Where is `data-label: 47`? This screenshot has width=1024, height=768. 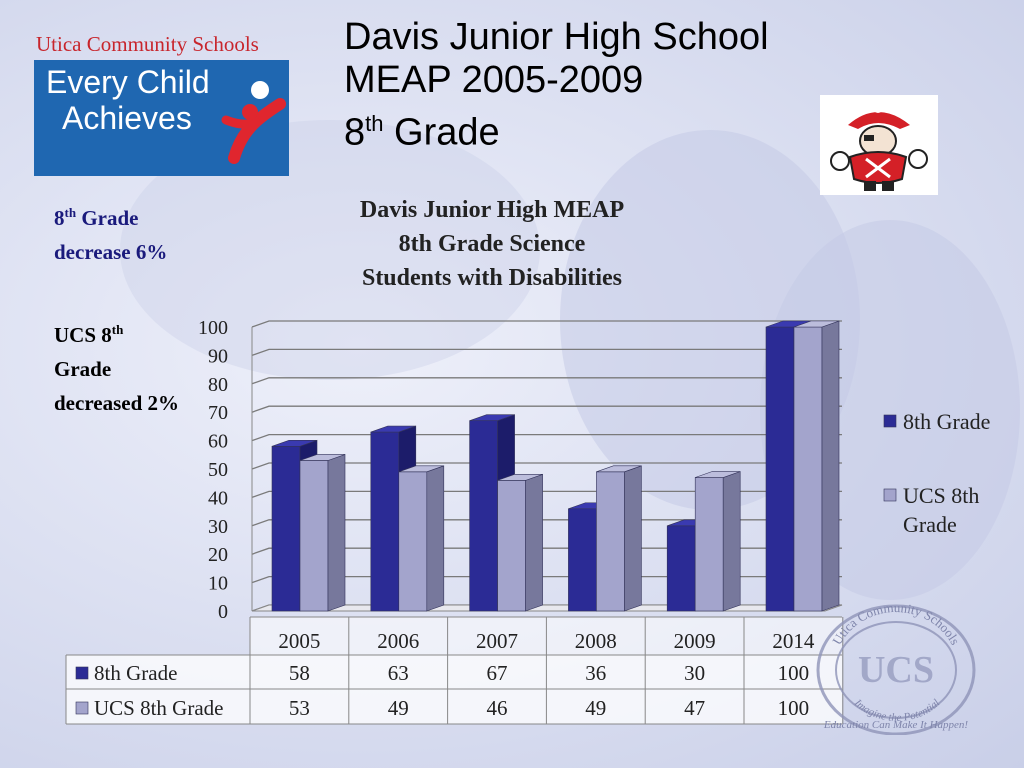 data-label: 47 is located at coordinates (694, 708).